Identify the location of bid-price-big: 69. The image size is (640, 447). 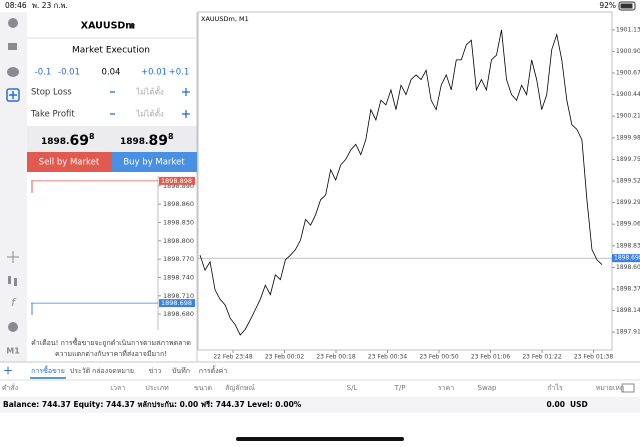
(78, 141).